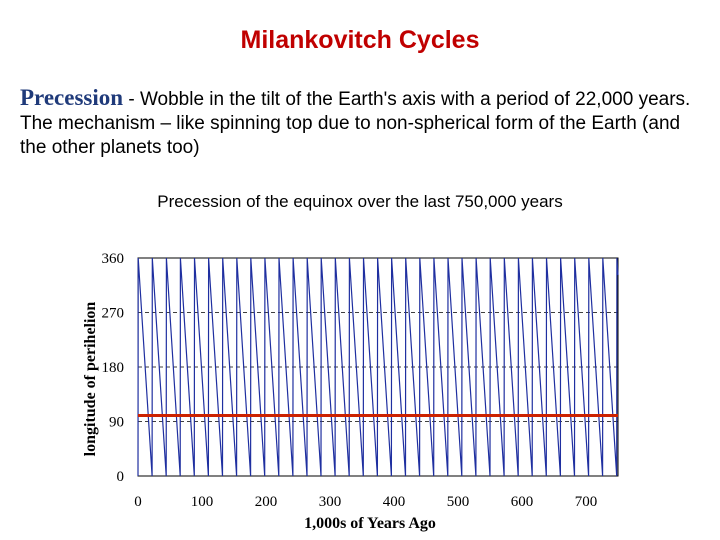 The image size is (720, 540). Describe the element at coordinates (458, 502) in the screenshot. I see `x-tick-label: 500` at that location.